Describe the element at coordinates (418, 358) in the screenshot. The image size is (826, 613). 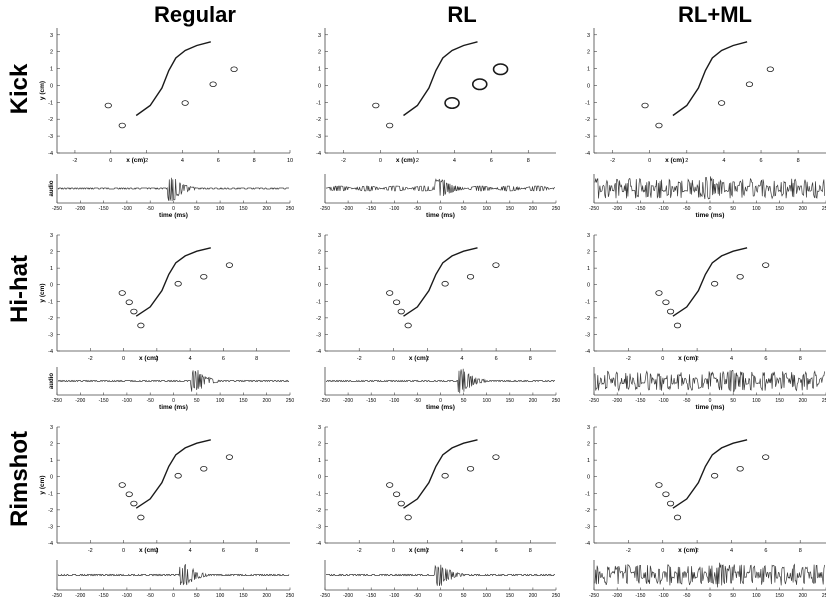
I see `traj-xlabel-hi-hat-rl: x (cm)` at that location.